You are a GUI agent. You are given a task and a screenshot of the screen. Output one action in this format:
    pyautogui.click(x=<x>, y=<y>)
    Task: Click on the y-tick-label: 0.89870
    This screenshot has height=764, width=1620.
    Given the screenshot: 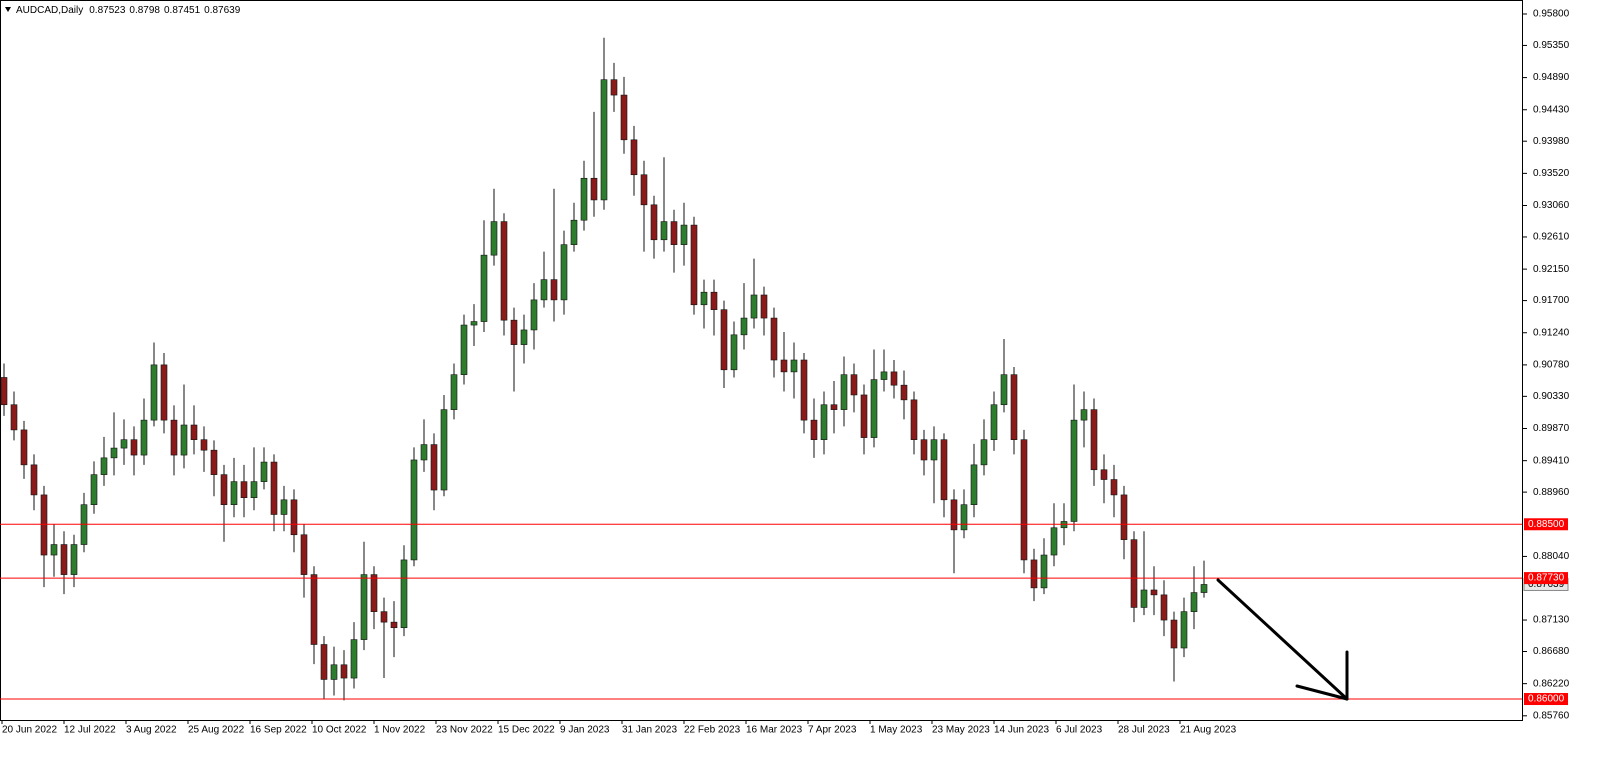 What is the action you would take?
    pyautogui.click(x=1551, y=428)
    